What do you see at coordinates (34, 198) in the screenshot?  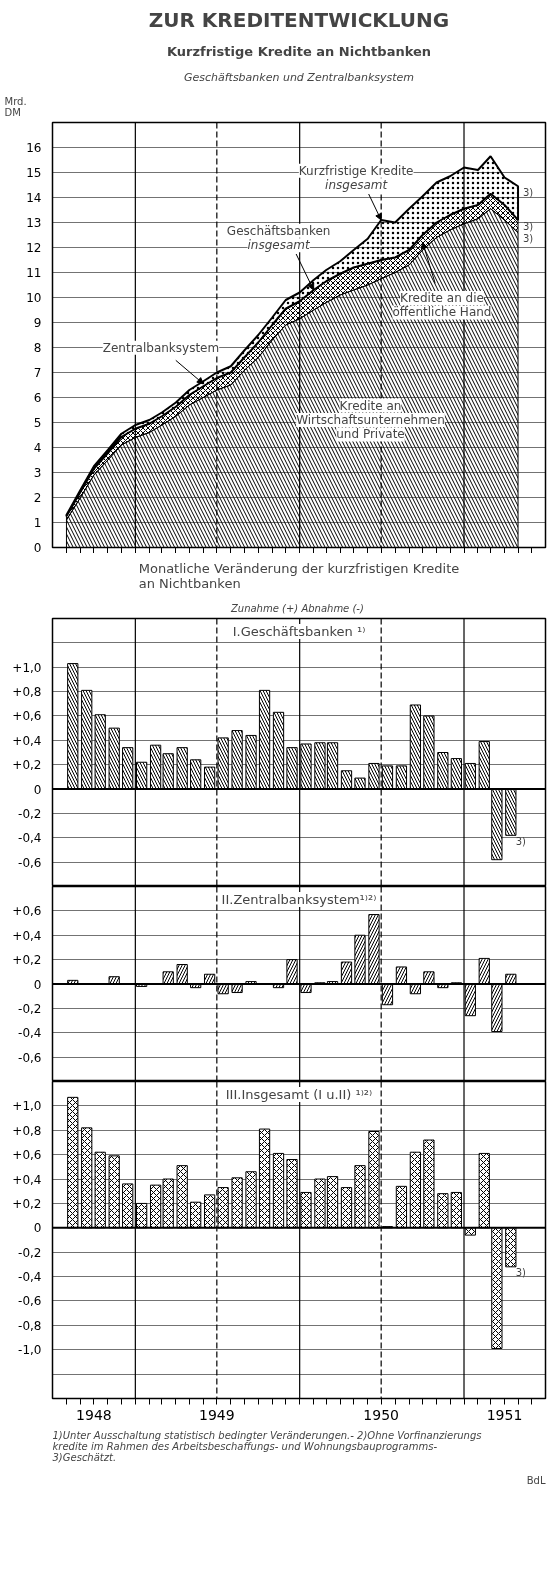 I see `y-tick-label: 14` at bounding box center [34, 198].